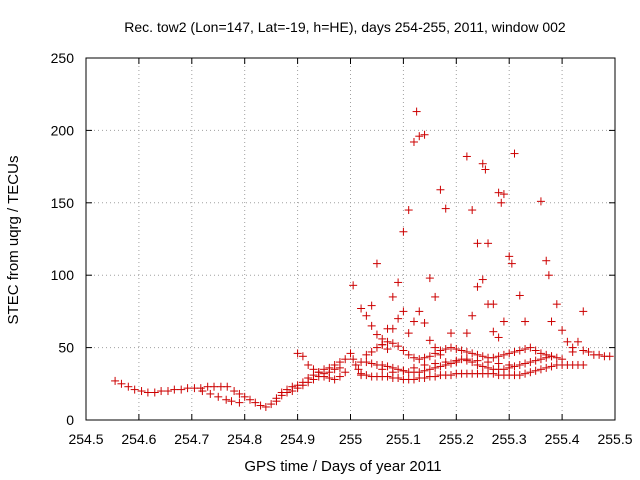  What do you see at coordinates (297, 439) in the screenshot?
I see `x-tick-label: 254.9` at bounding box center [297, 439].